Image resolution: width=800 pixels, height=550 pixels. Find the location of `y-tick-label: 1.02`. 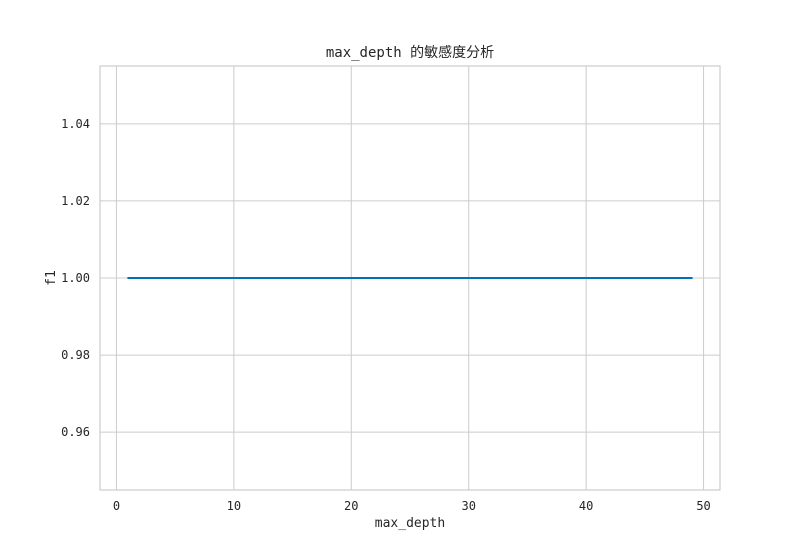

y-tick-label: 1.02 is located at coordinates (75, 201).